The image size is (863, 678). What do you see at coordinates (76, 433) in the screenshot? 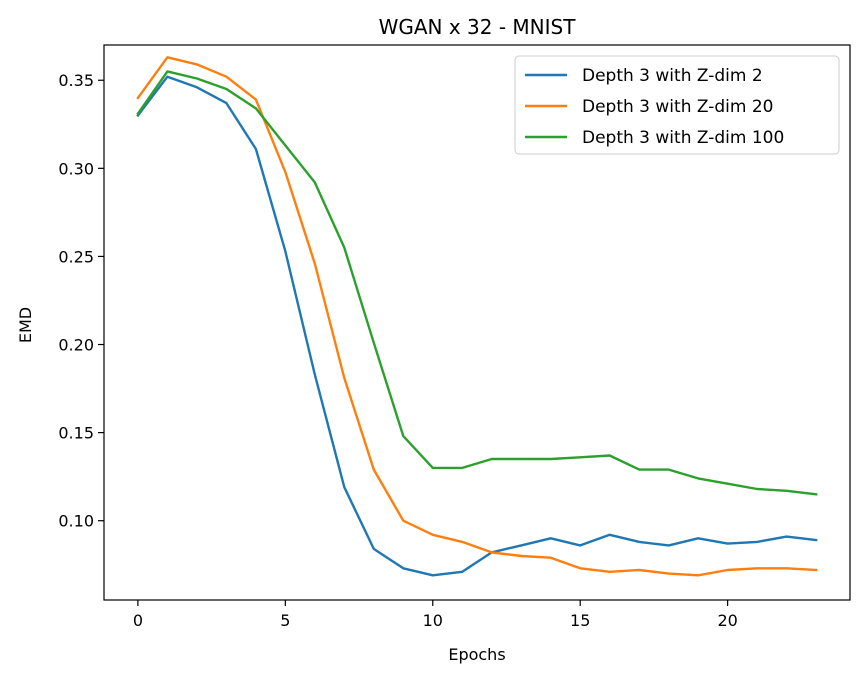
I see `y-tick-label: 0.15` at bounding box center [76, 433].